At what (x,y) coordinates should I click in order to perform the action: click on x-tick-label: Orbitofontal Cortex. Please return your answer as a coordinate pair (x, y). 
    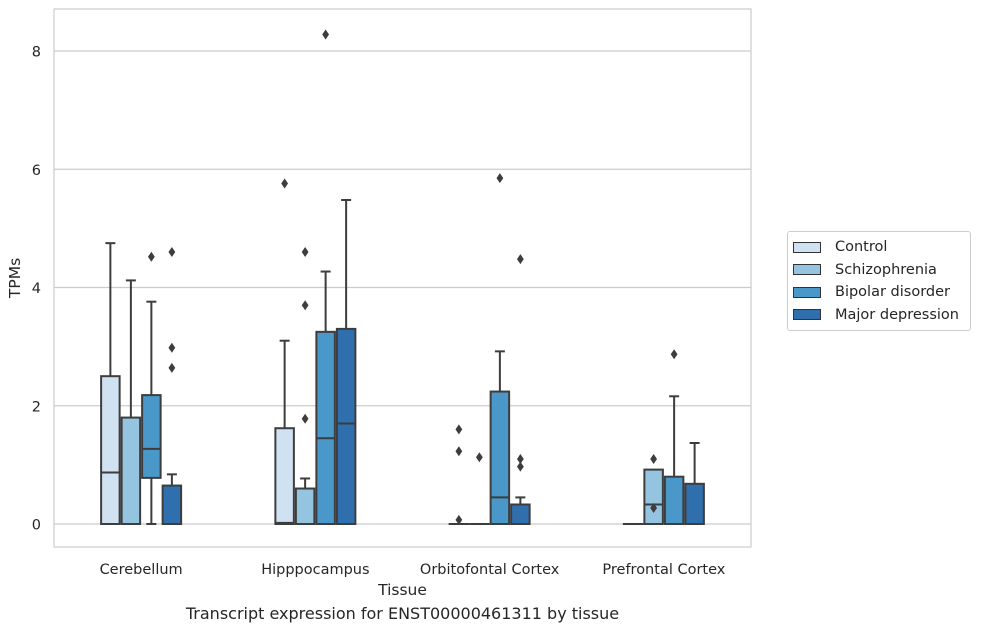
    Looking at the image, I should click on (490, 570).